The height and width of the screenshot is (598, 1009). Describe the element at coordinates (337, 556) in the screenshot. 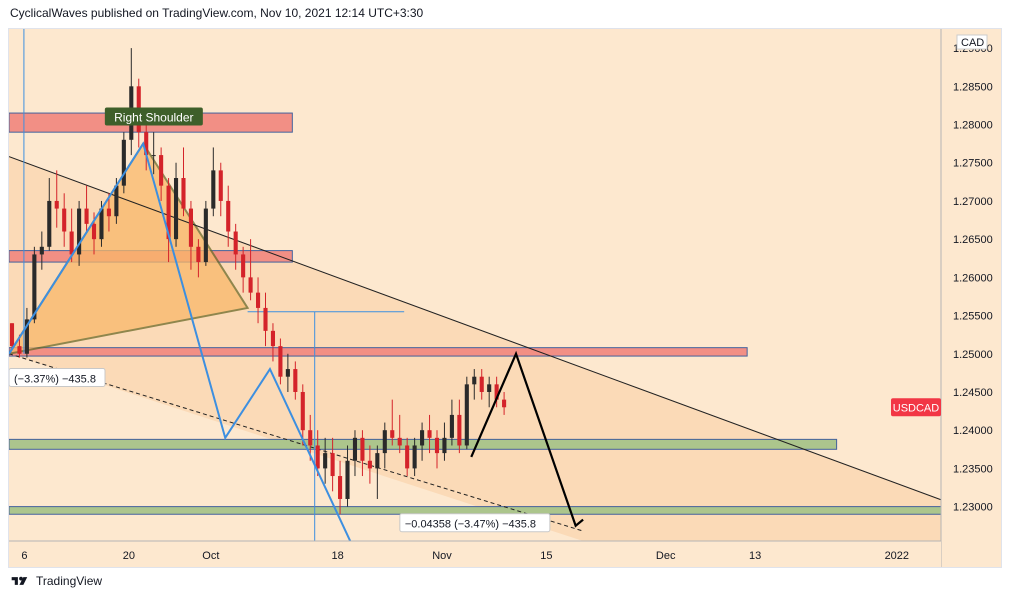

I see `x-tick-label-3: 18` at that location.